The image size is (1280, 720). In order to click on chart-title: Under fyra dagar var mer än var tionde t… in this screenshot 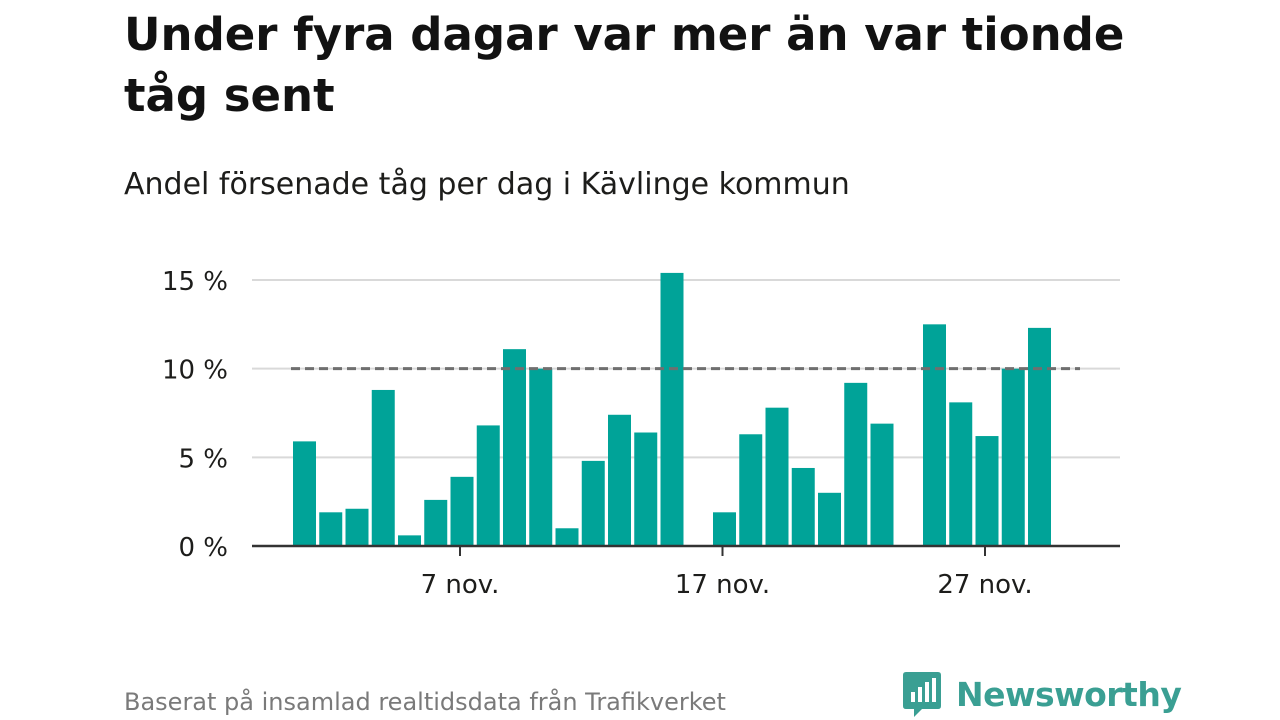, I will do `click(624, 65)`.